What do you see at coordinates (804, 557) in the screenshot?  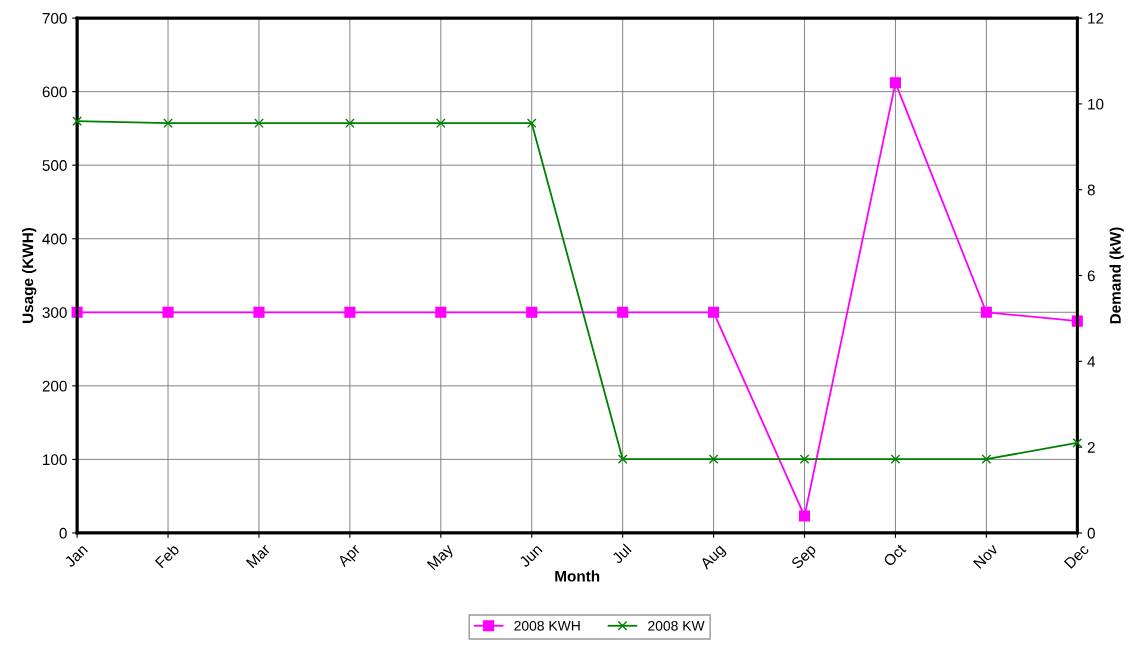 I see `x-tick-label: Sep` at bounding box center [804, 557].